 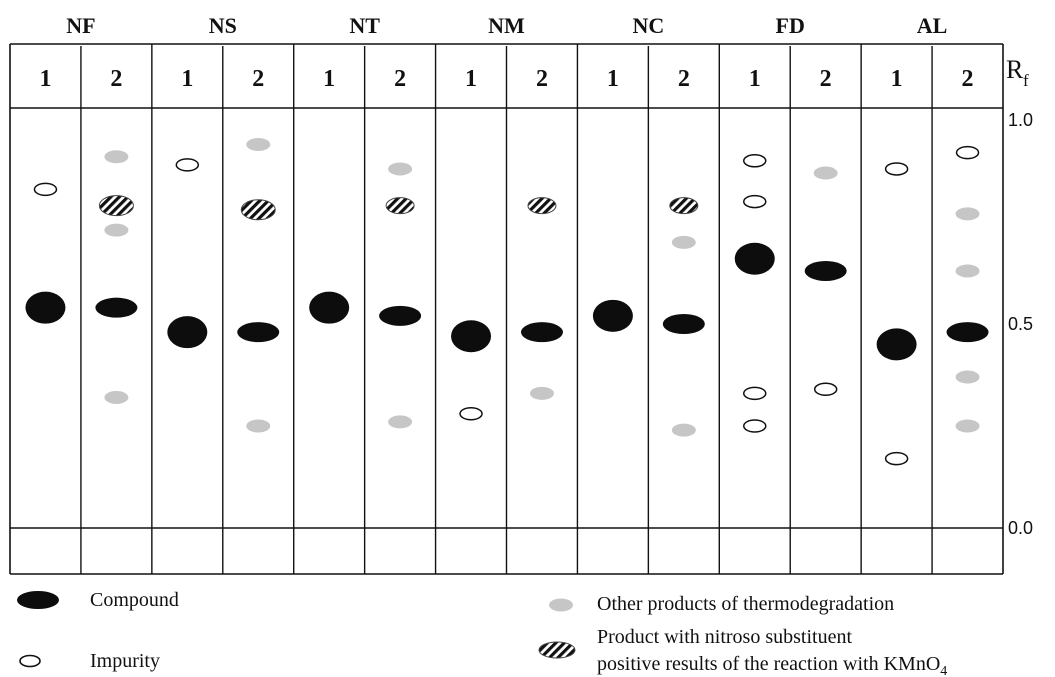 What do you see at coordinates (557, 650) in the screenshot?
I see `legend-nitroso-marker` at bounding box center [557, 650].